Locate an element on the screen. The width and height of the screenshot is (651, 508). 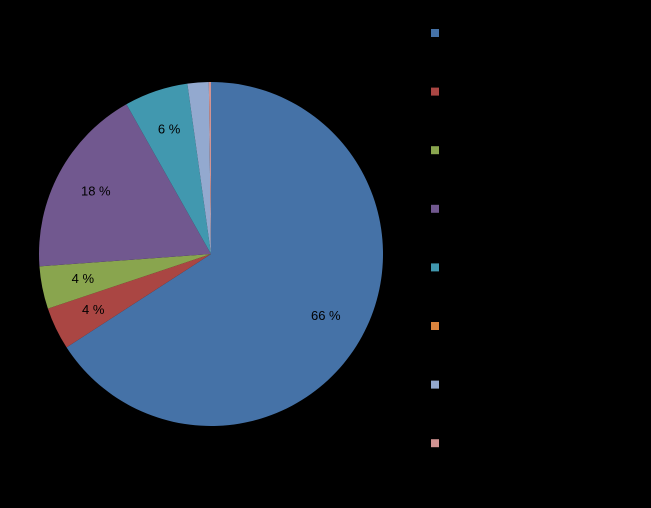
value-label: 6 % is located at coordinates (169, 129).